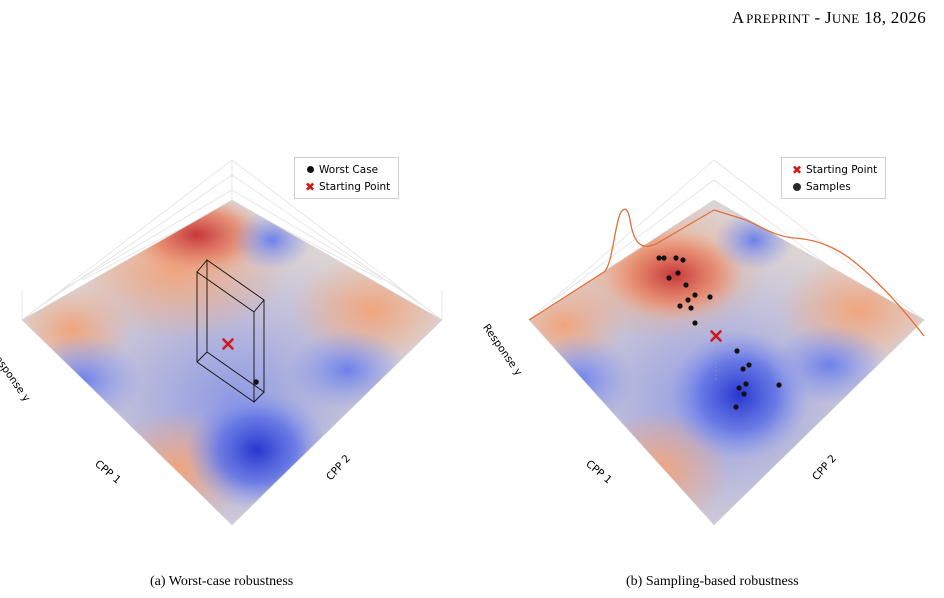 The width and height of the screenshot is (944, 598). Describe the element at coordinates (222, 581) in the screenshot. I see `caption-a: (a) Worst-case robustness` at that location.